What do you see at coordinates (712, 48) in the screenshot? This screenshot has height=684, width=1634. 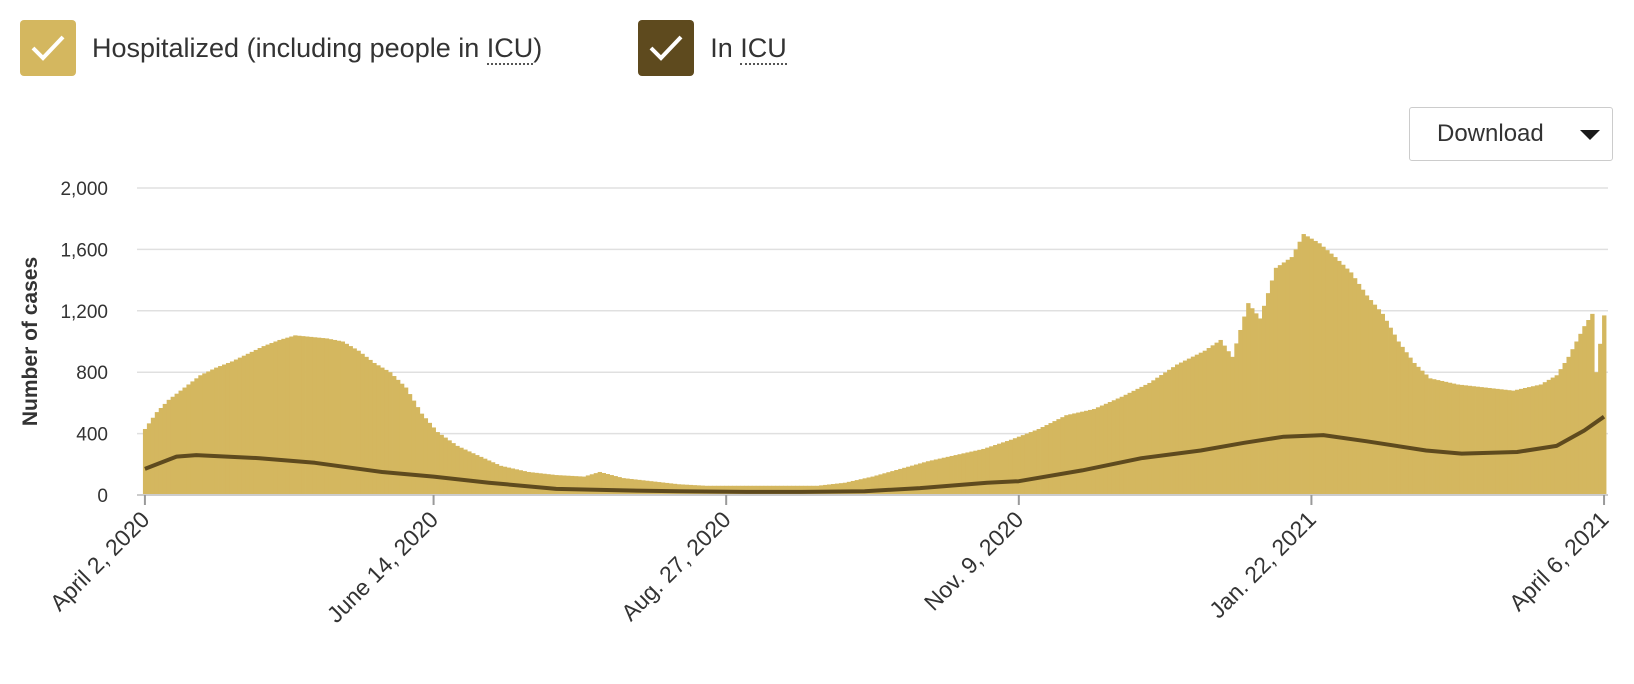 I see `legend-item-icu: In ICU` at bounding box center [712, 48].